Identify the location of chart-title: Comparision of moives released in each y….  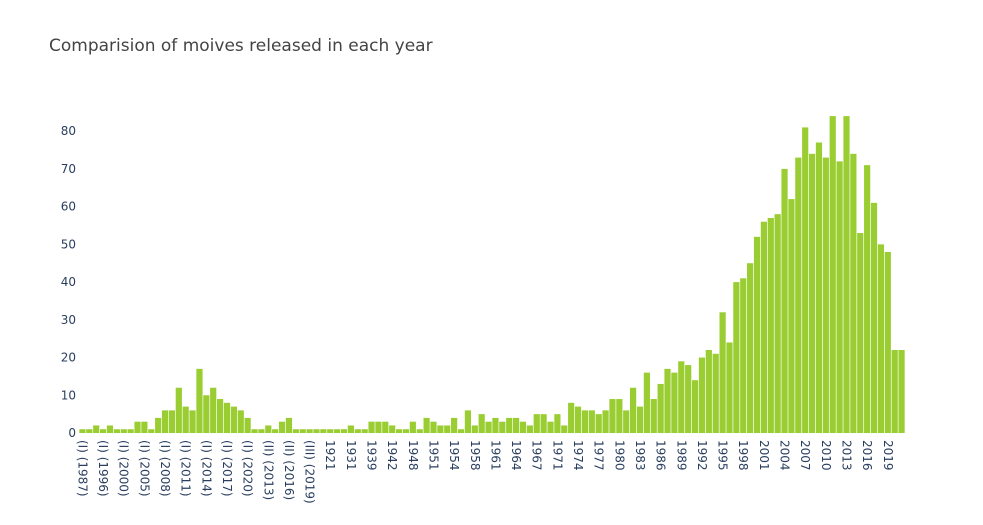
(241, 46).